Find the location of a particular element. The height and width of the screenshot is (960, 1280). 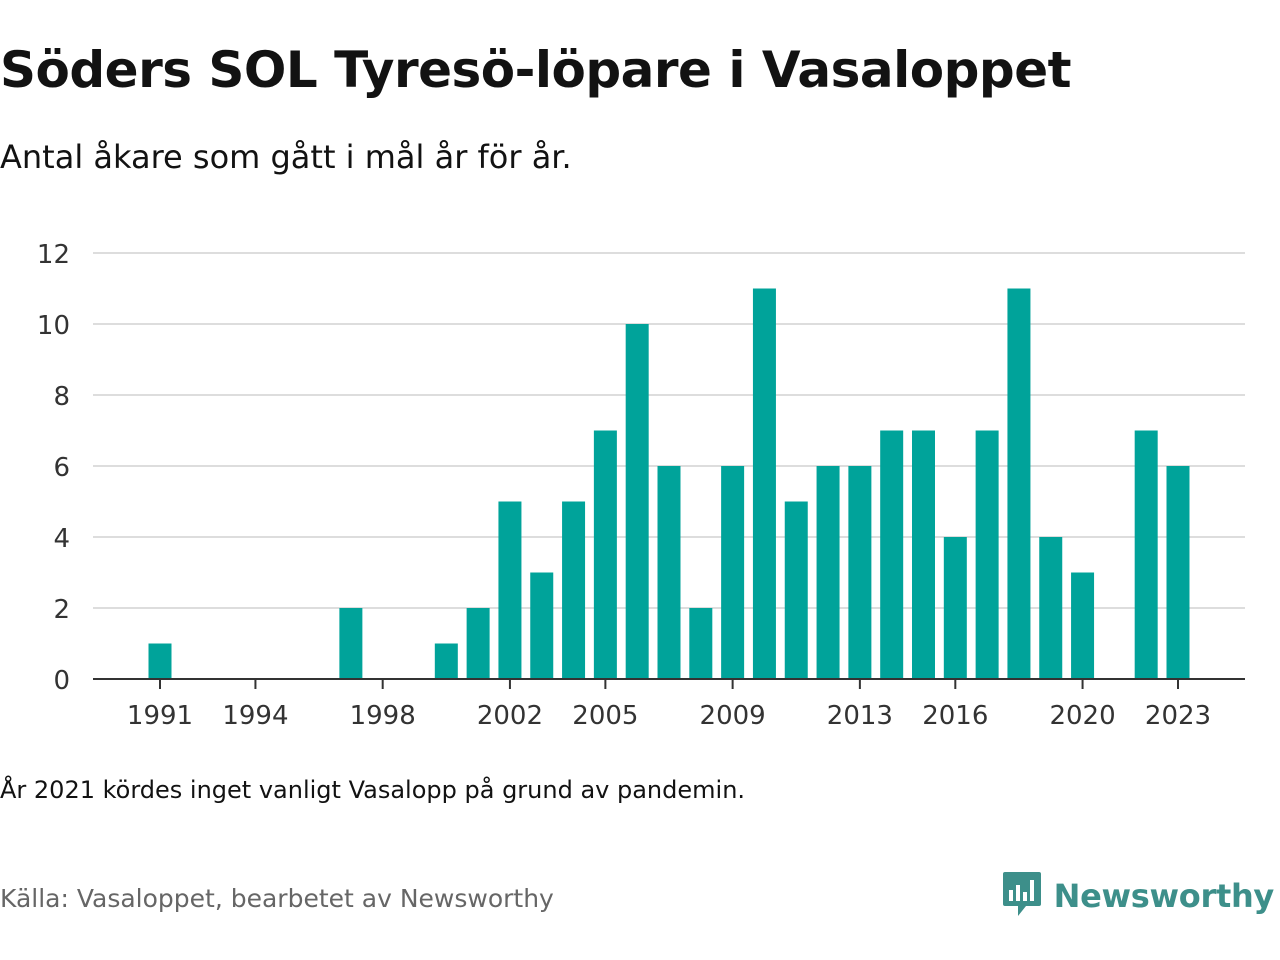

bar-2012 is located at coordinates (828, 572).